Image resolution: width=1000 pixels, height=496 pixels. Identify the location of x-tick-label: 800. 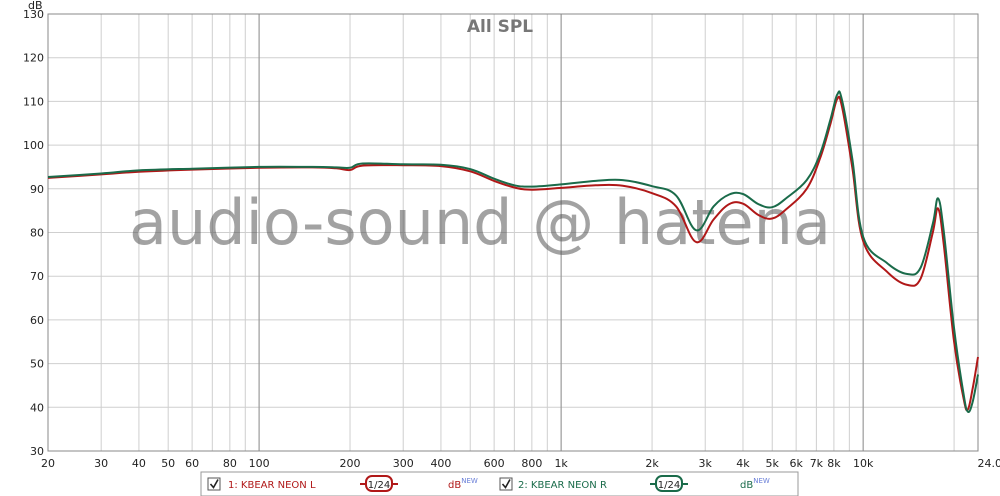
(531, 463).